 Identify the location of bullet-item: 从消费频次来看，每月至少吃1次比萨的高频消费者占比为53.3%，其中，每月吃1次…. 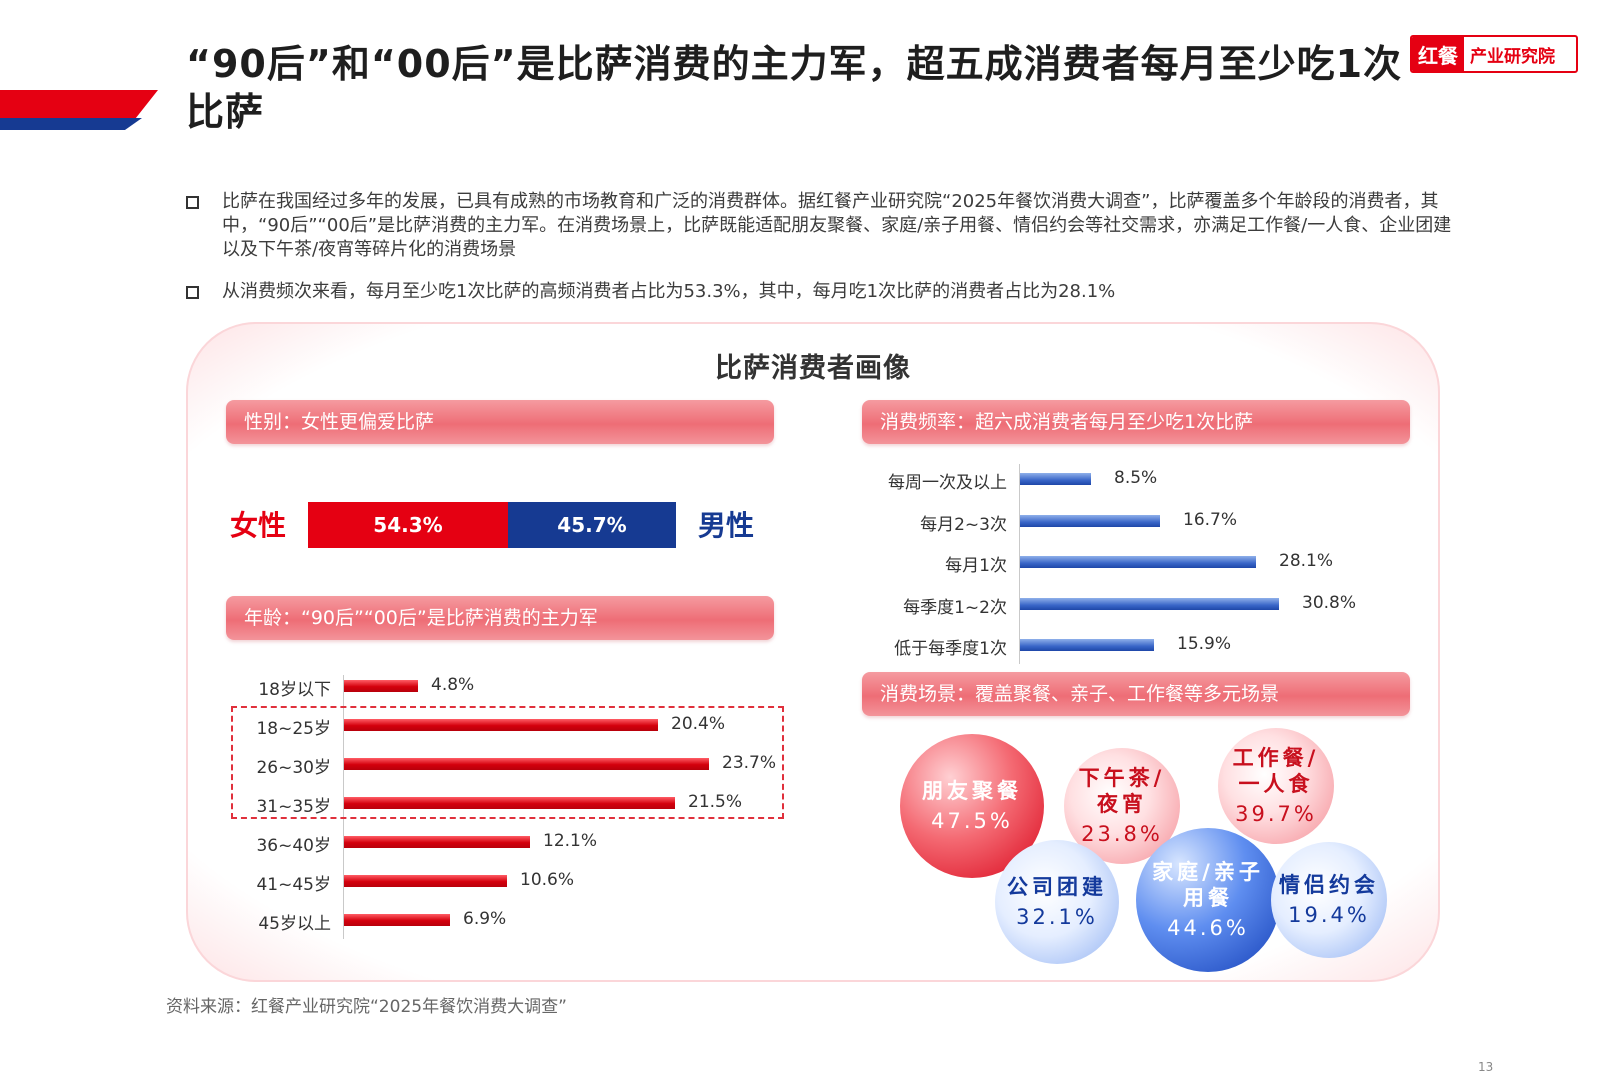
(821, 292).